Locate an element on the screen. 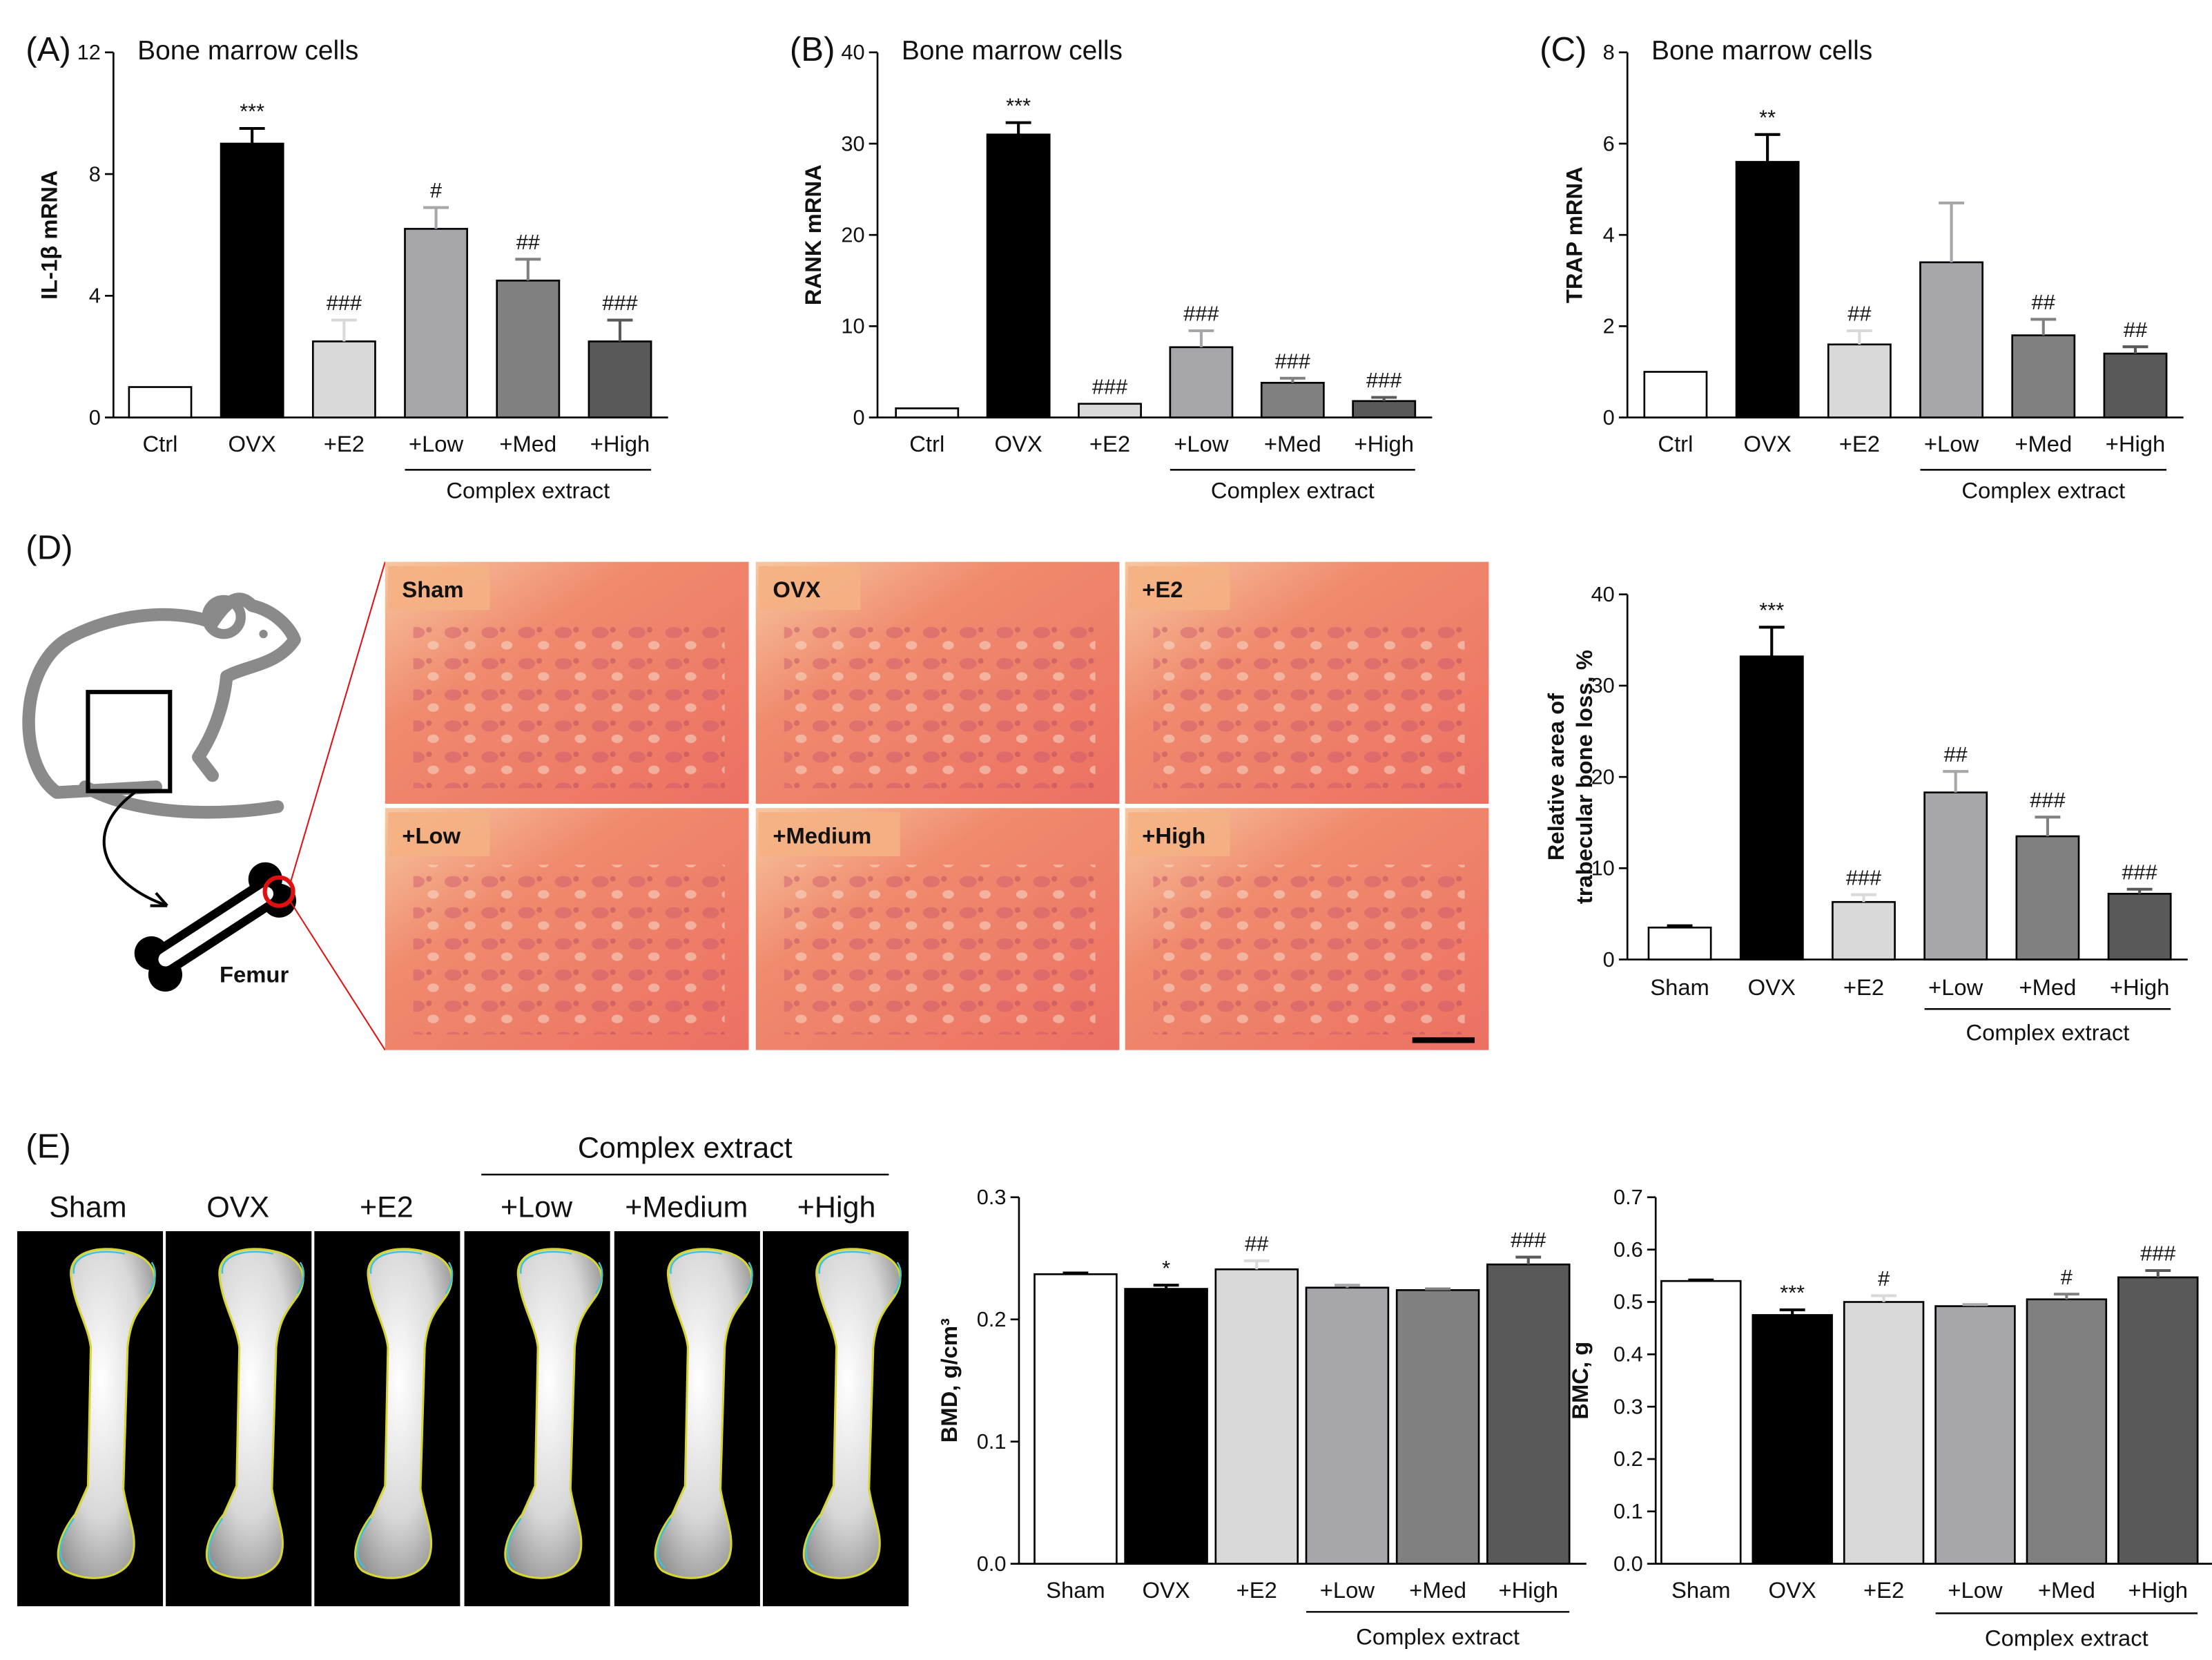 The height and width of the screenshot is (1660, 2212). image-label: +High is located at coordinates (836, 1208).